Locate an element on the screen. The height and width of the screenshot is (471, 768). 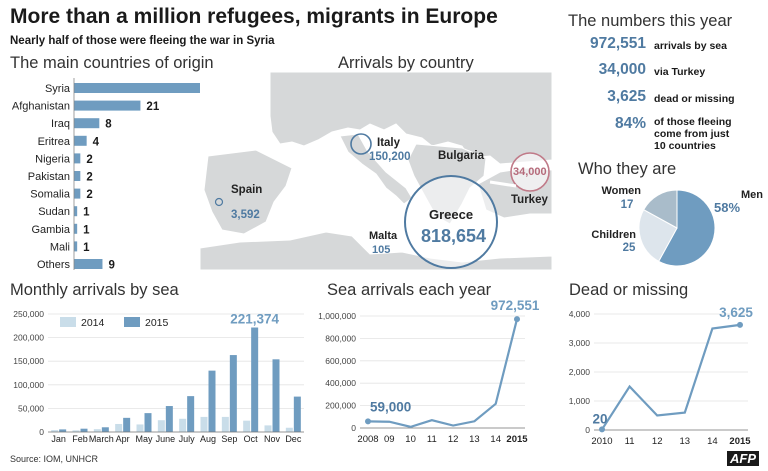
stat-turkey-value: 34,000 is located at coordinates (622, 69).